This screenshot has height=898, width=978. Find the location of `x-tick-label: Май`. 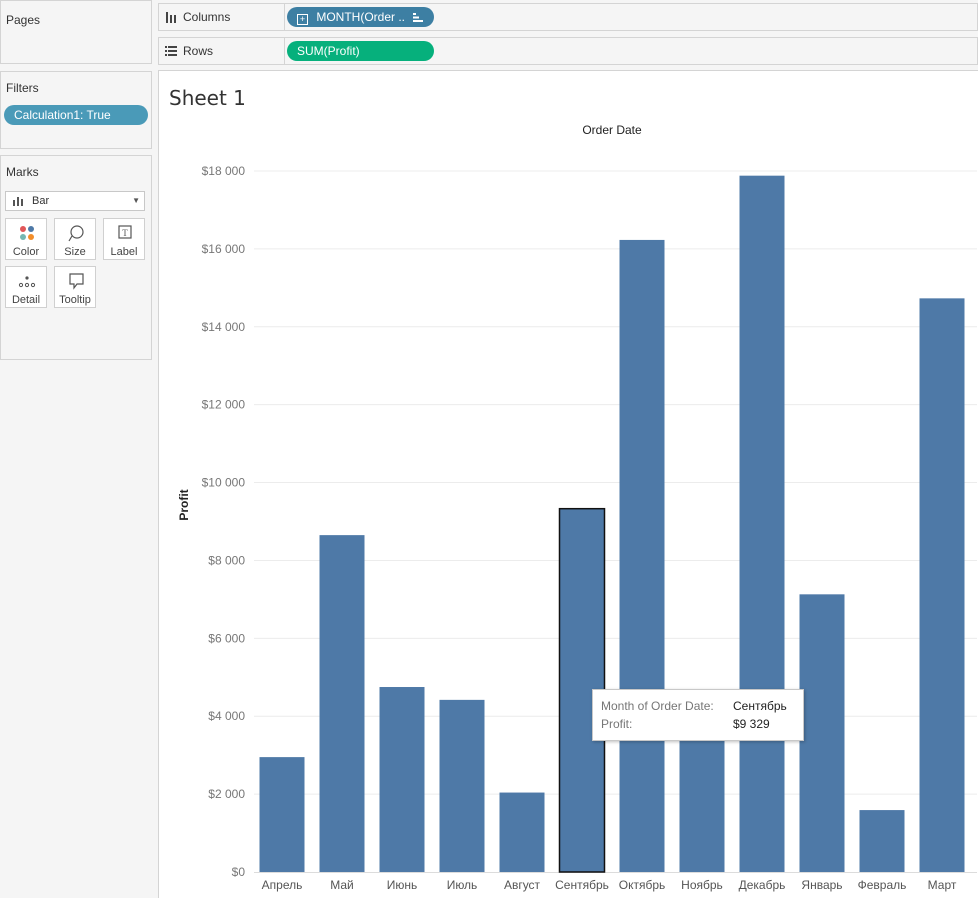

x-tick-label: Май is located at coordinates (342, 885).